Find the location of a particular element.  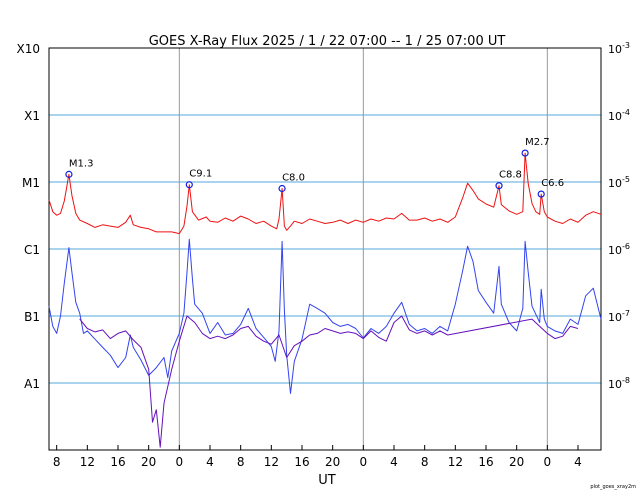

x-axis-label: UT is located at coordinates (327, 480).